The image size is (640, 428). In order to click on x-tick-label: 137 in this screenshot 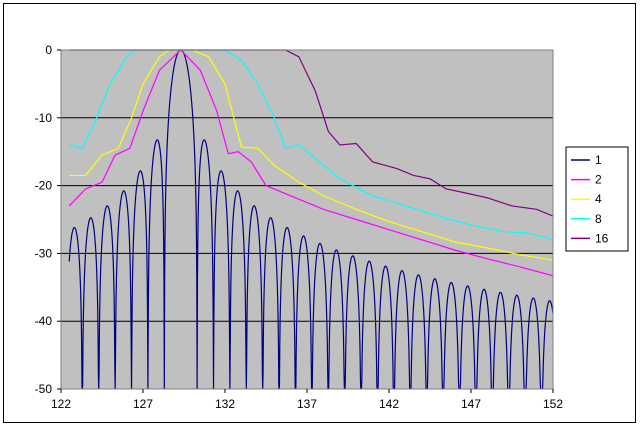, I will do `click(307, 404)`.